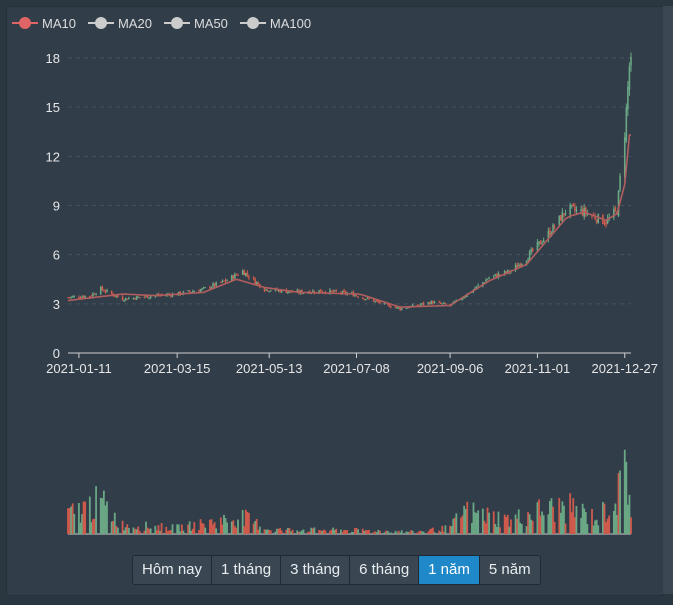 This screenshot has width=673, height=605. What do you see at coordinates (56, 353) in the screenshot?
I see `y-tick-label: 0` at bounding box center [56, 353].